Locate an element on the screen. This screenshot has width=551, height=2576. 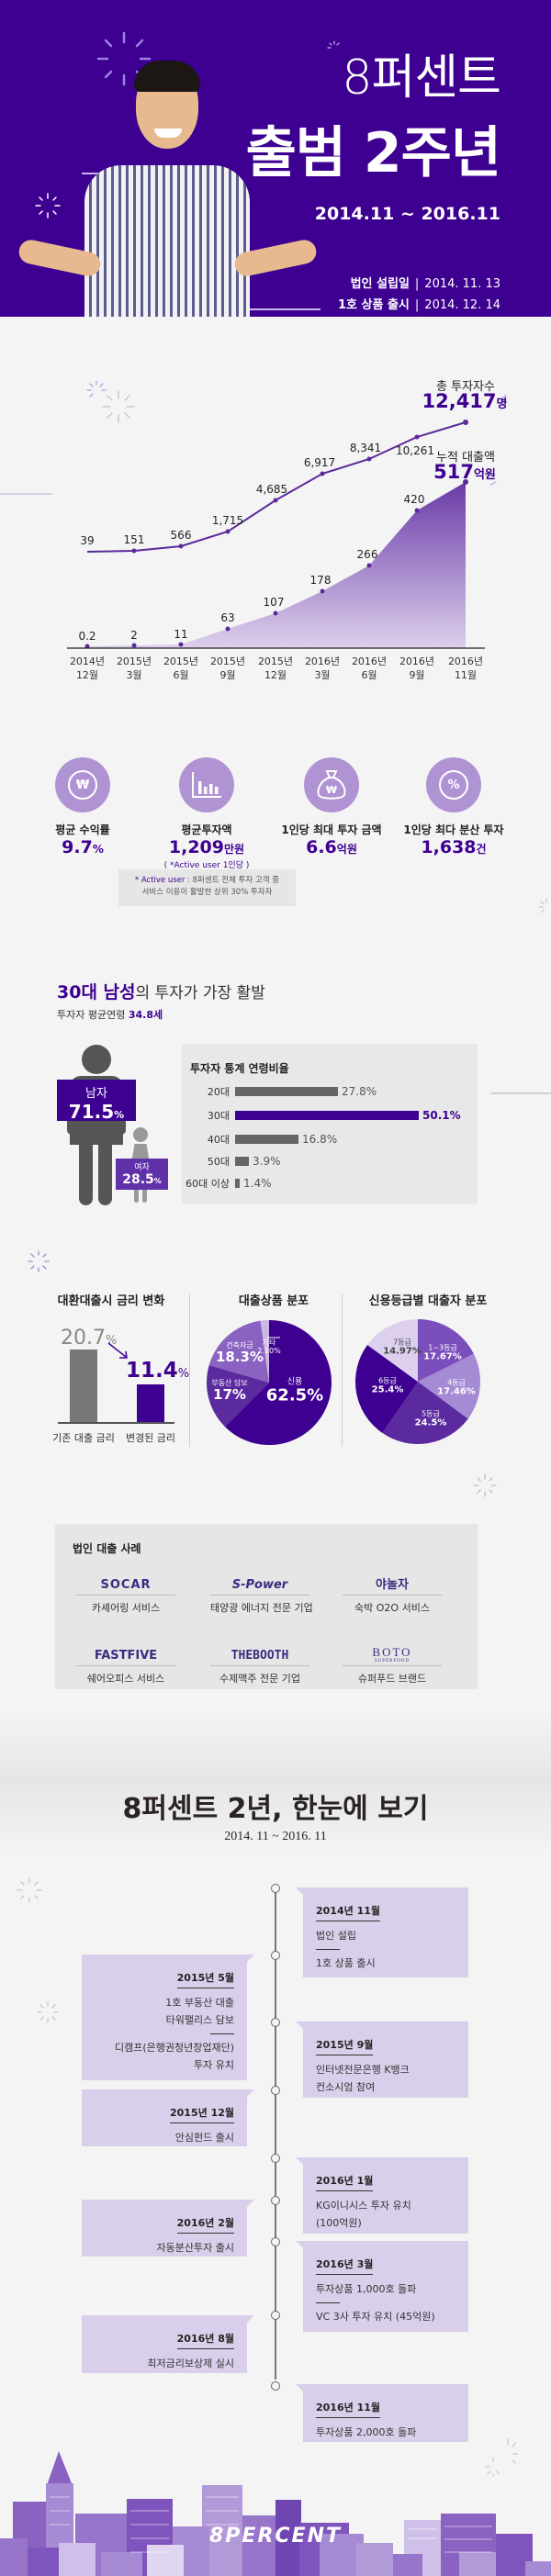
loan-value-label: 11 is located at coordinates (181, 634).